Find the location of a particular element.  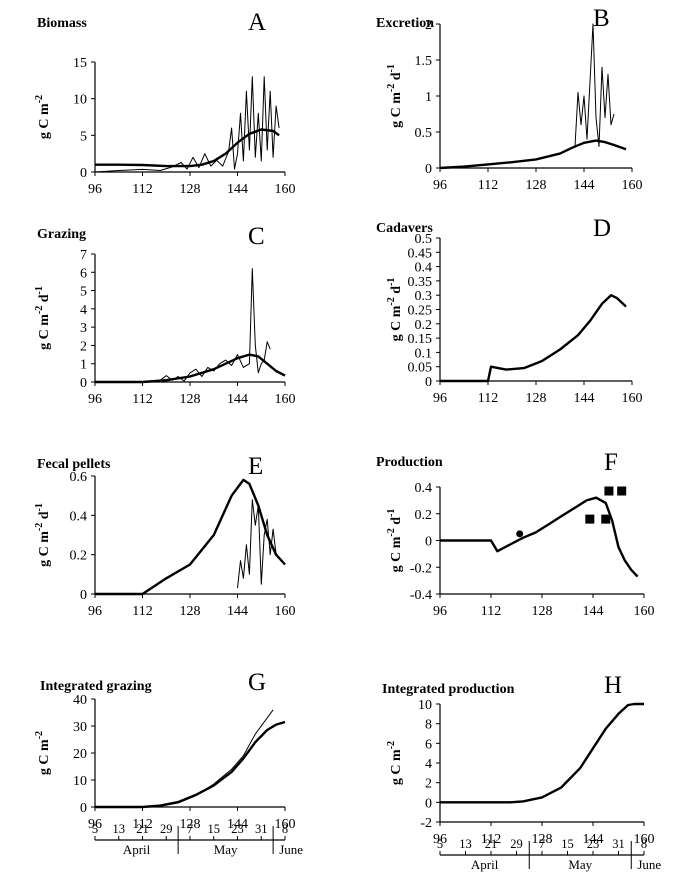

y-tick-label: 1 is located at coordinates (83, 365).